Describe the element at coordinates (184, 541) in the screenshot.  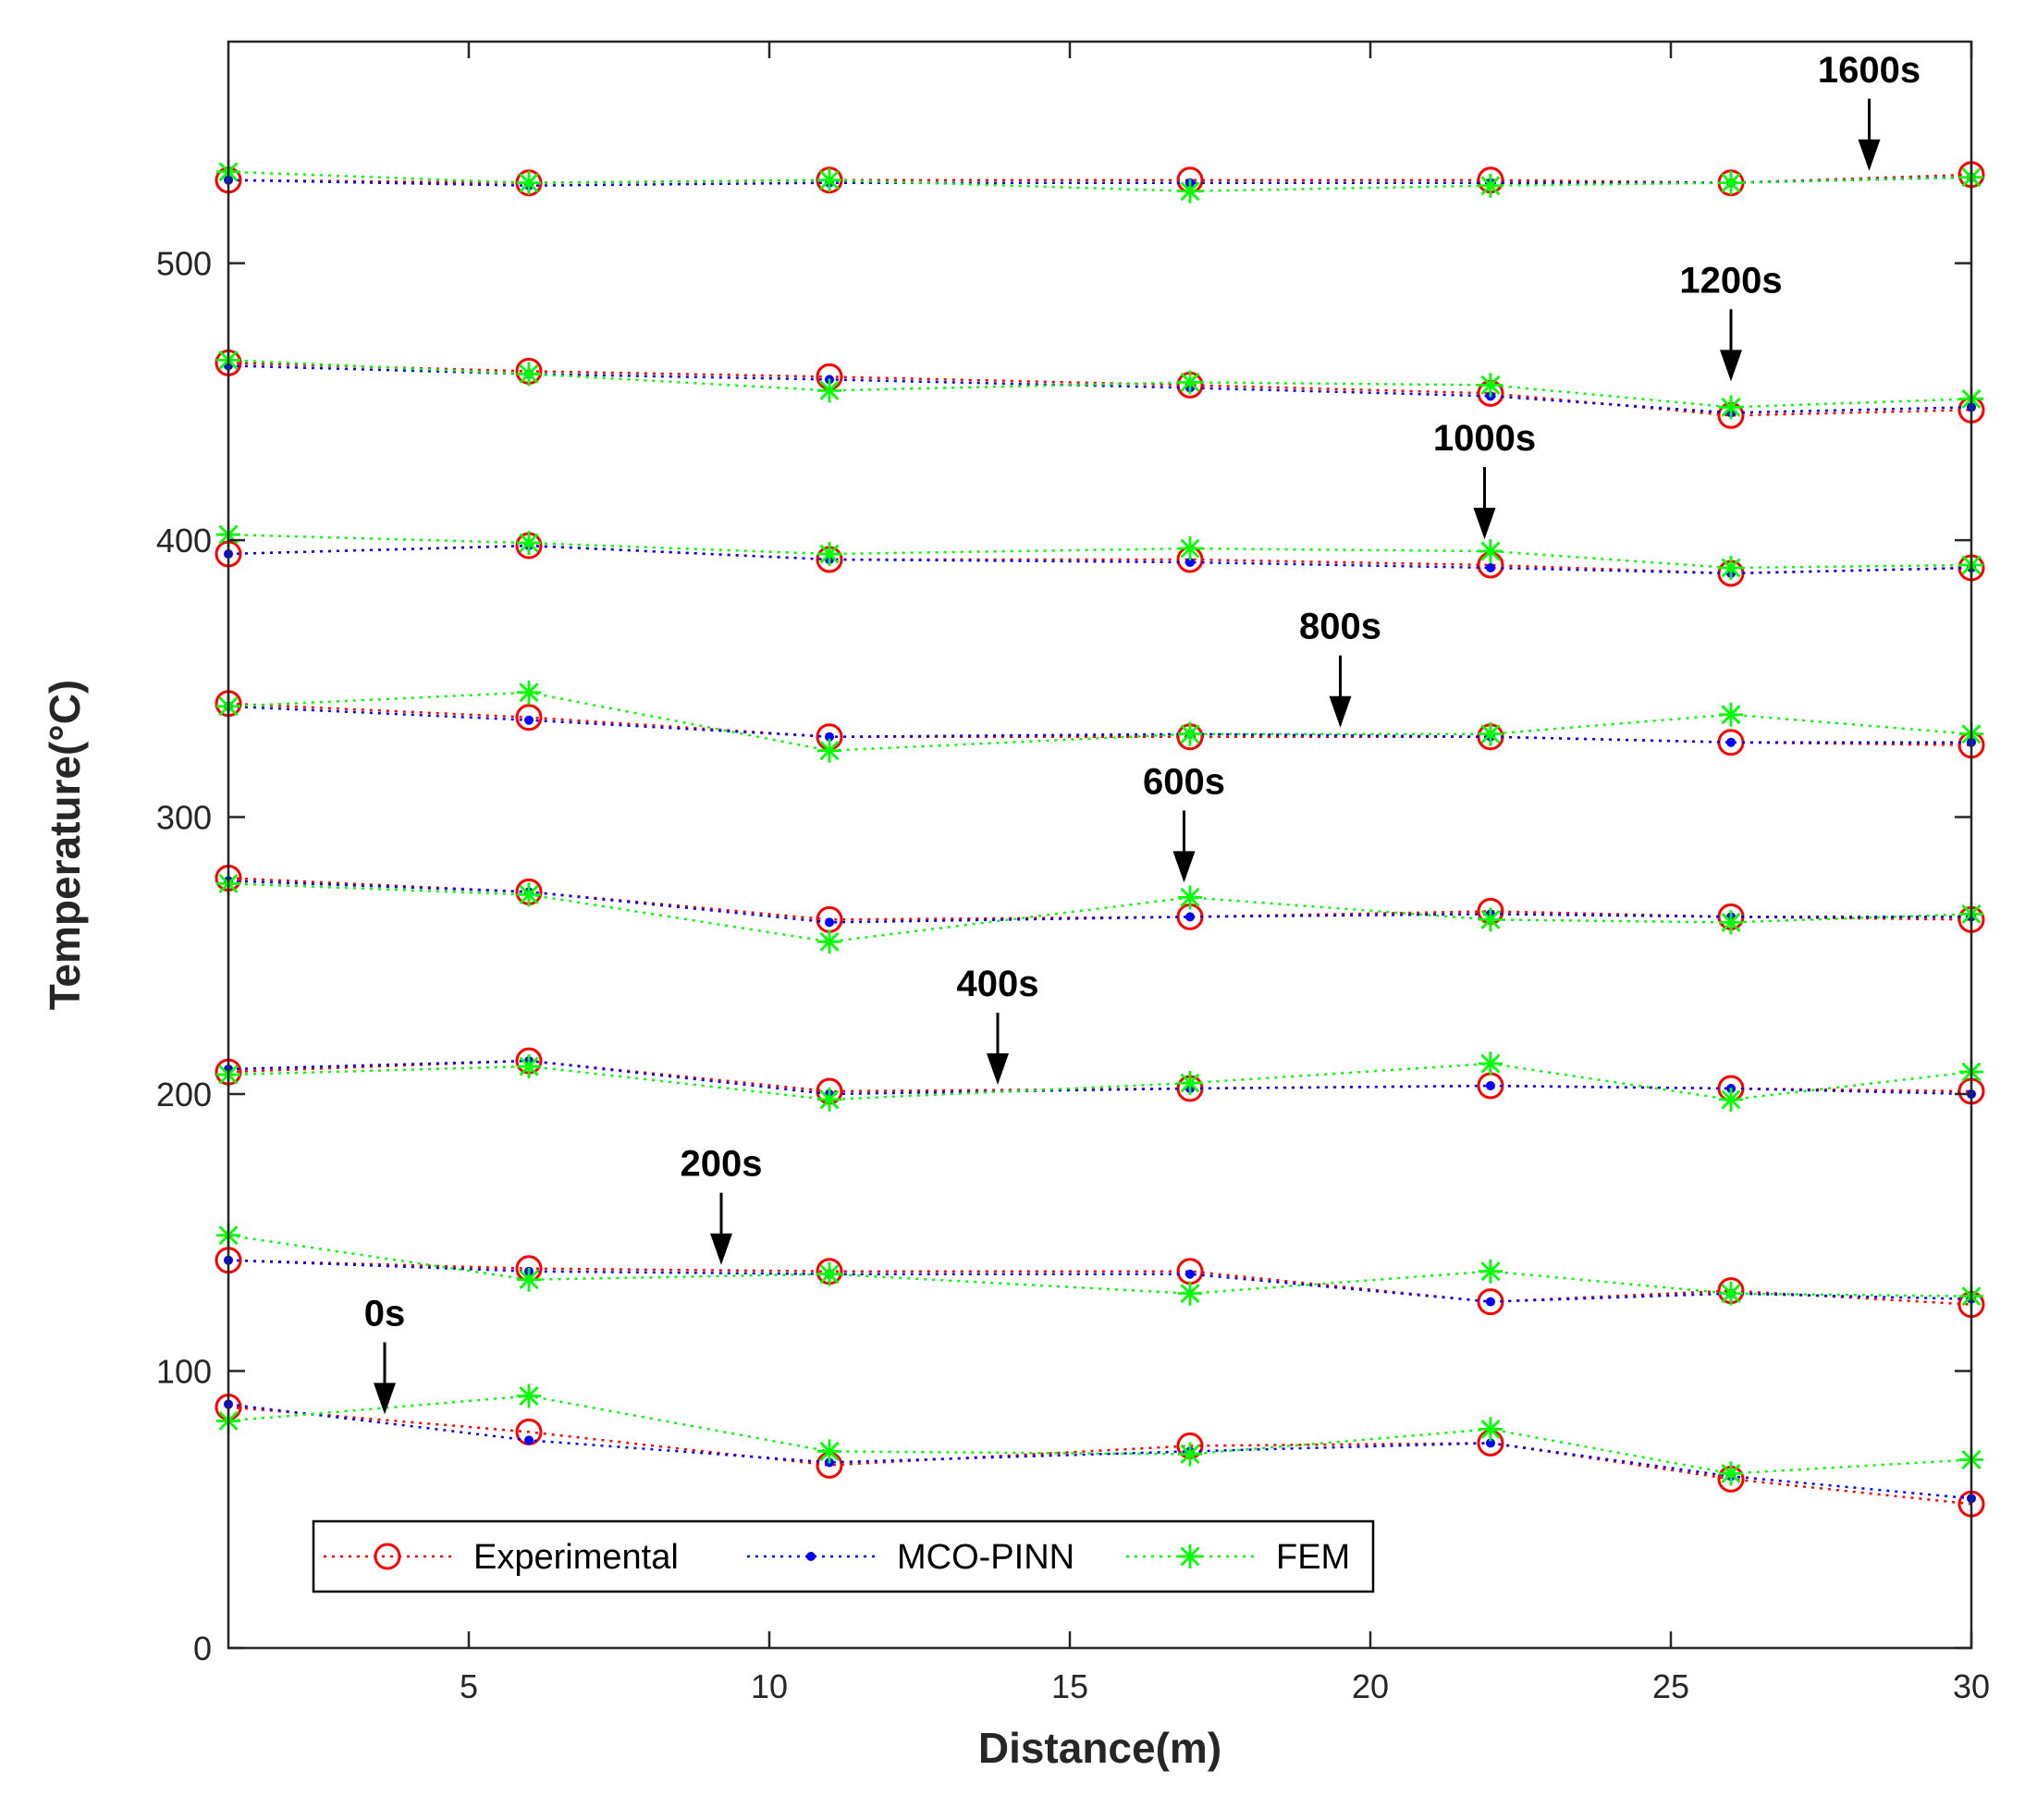
I see `y-tick-label: 400` at that location.